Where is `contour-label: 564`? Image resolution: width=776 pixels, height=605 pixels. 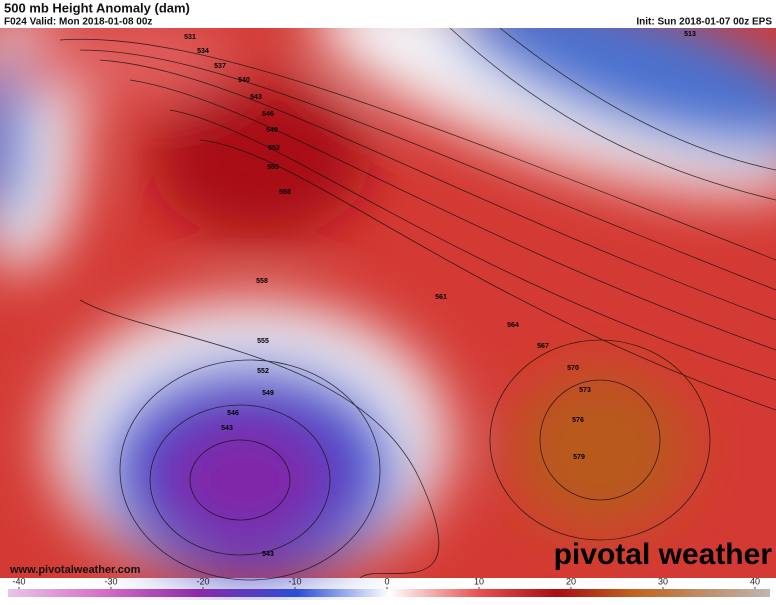
contour-label: 564 is located at coordinates (513, 325).